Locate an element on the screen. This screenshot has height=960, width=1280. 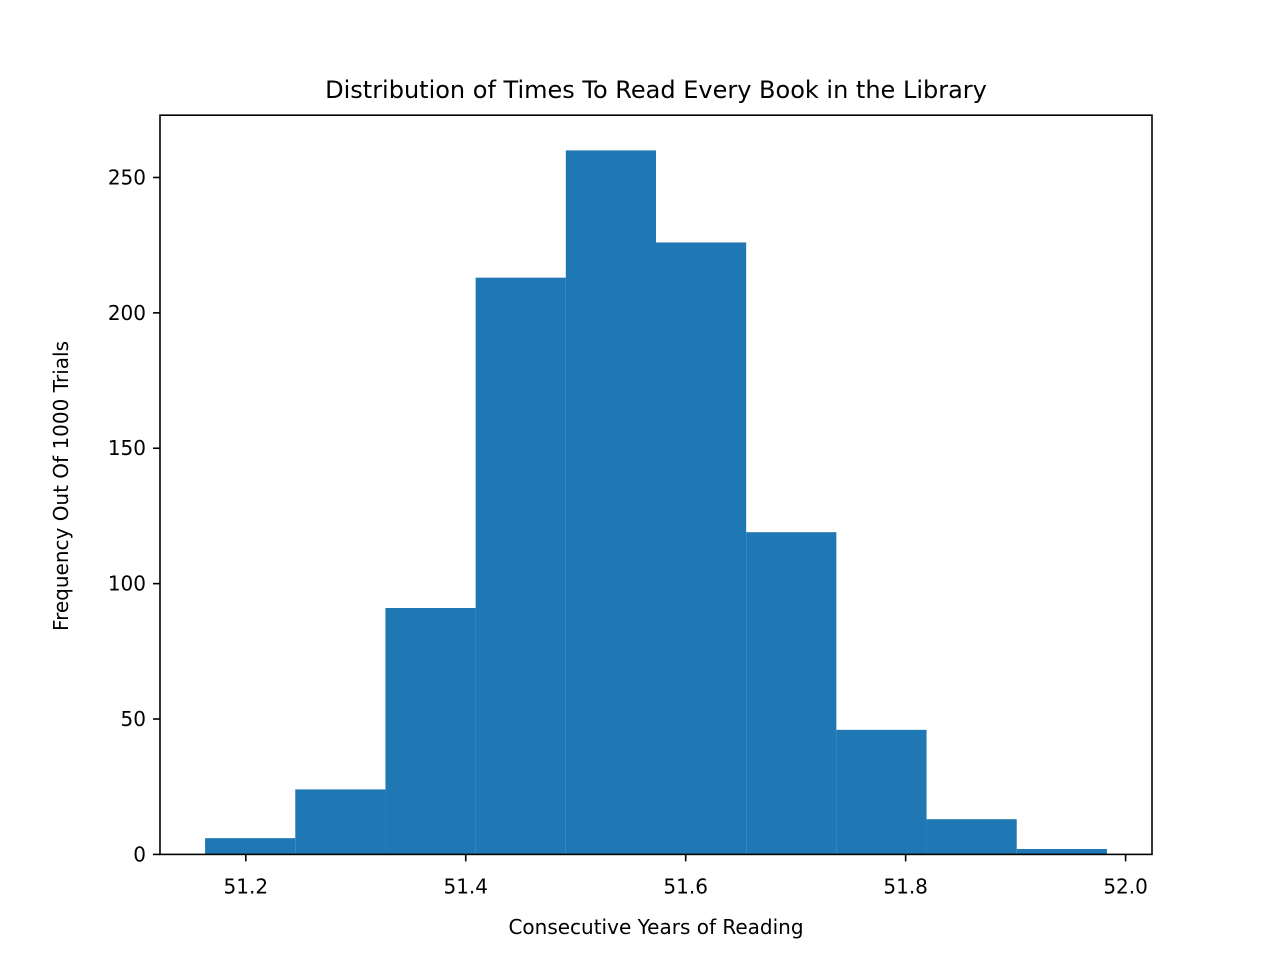
y-tick-label: 100 is located at coordinates (127, 584).